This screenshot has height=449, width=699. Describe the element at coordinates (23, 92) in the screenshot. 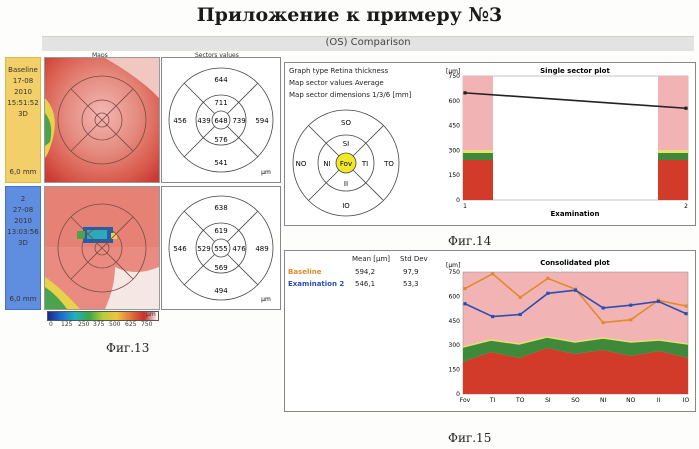

I see `baseline-year: 2010` at that location.